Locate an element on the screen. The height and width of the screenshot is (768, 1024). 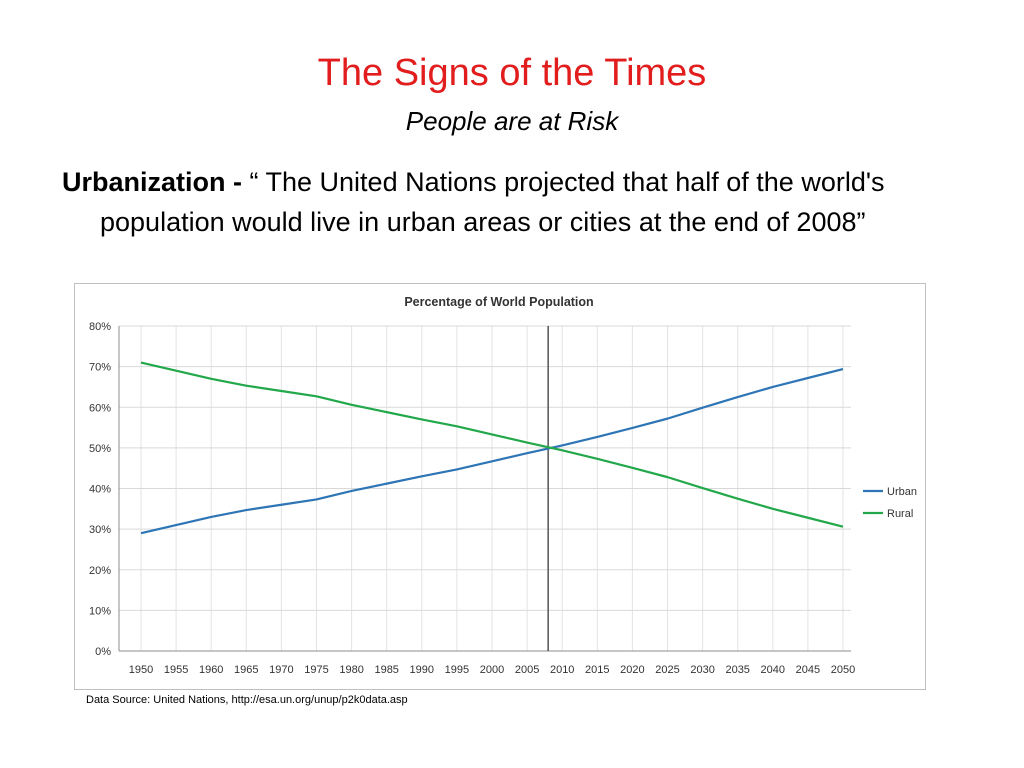
y-tick-label: 70% is located at coordinates (100, 368).